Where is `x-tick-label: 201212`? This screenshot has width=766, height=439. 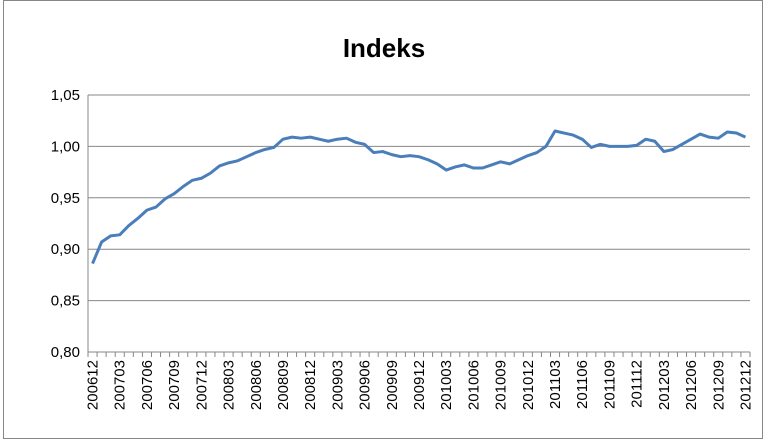 x-tick-label: 201212 is located at coordinates (745, 385).